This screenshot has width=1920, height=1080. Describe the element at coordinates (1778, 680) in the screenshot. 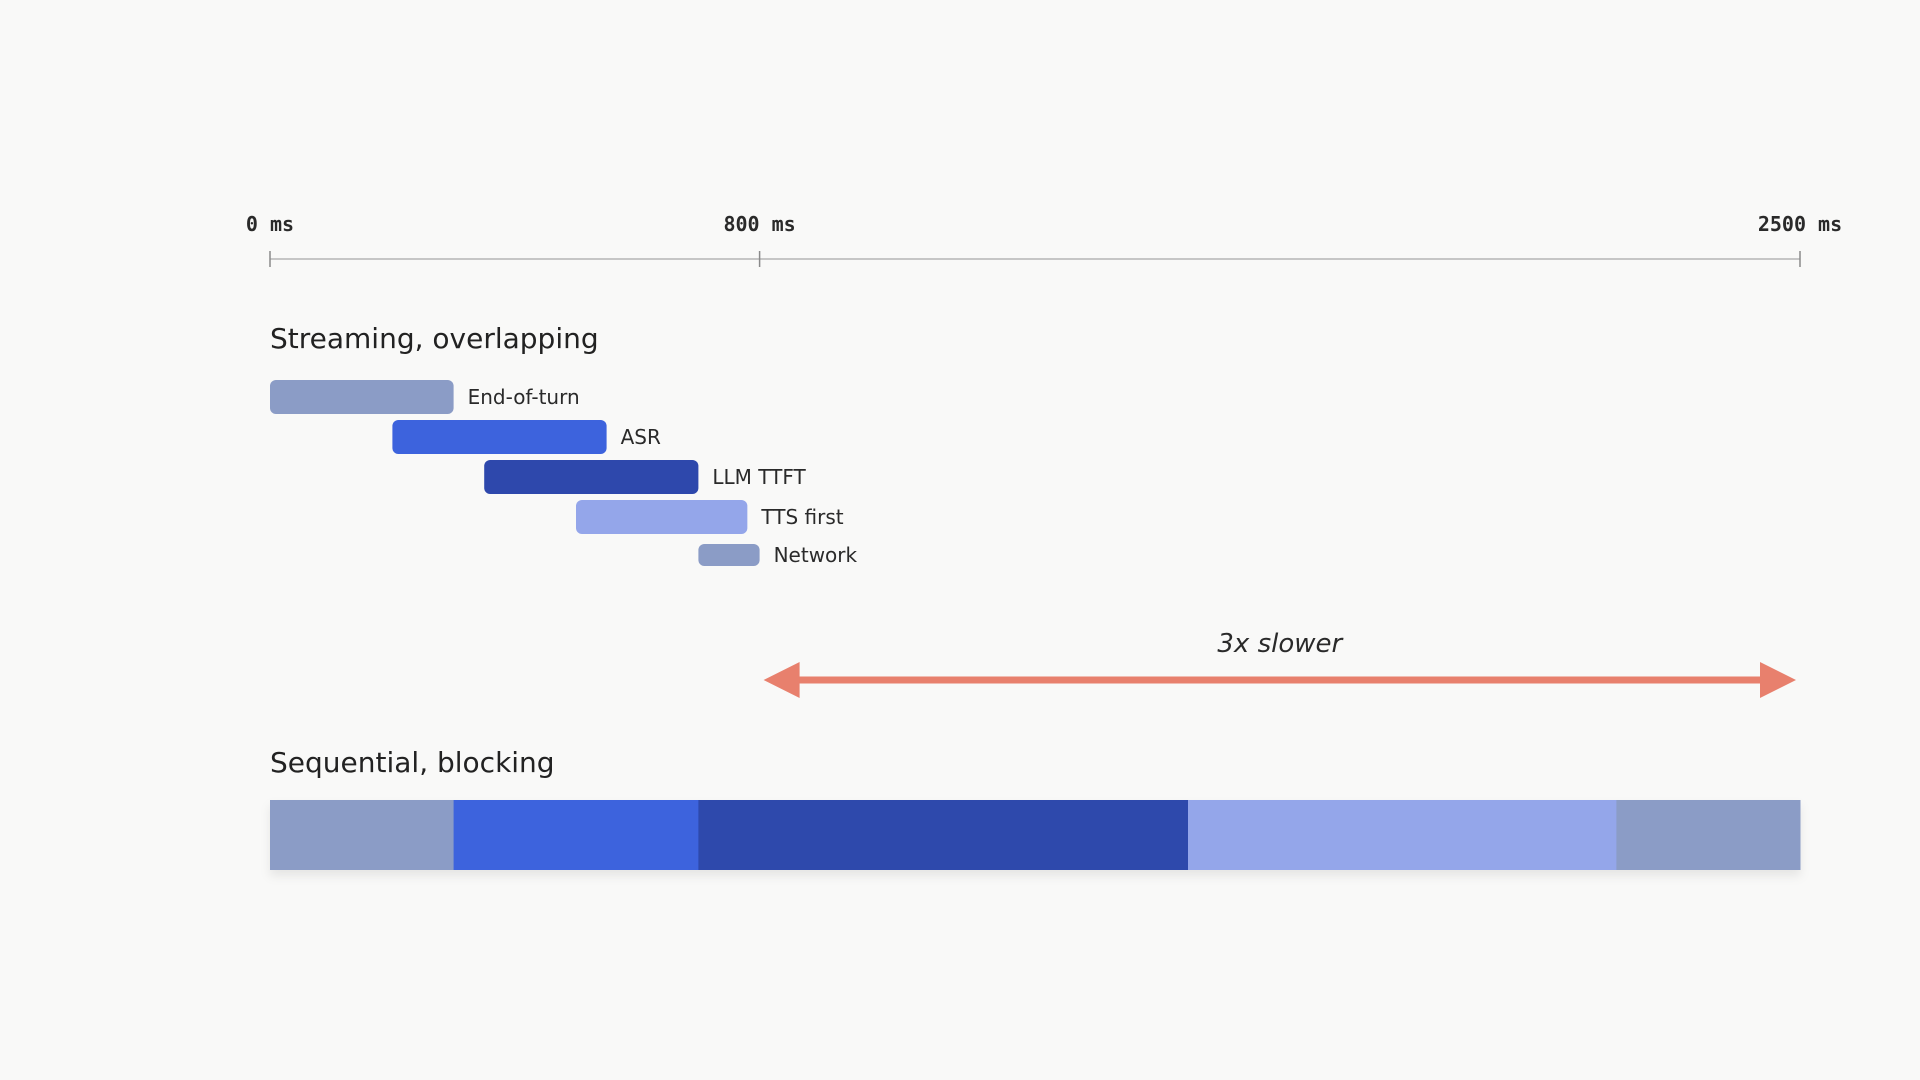

I see `comparison-arrowhead-right` at that location.